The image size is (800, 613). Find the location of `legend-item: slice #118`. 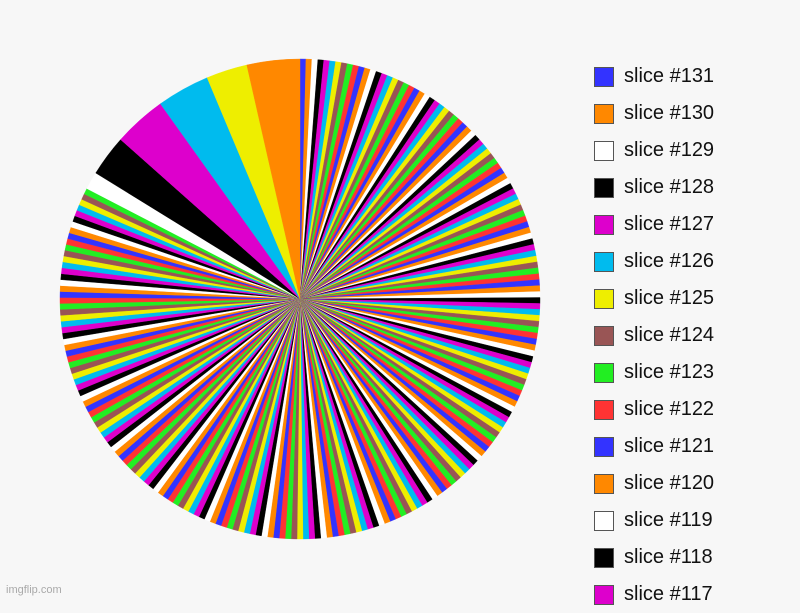

legend-item: slice #118 is located at coordinates (694, 557).